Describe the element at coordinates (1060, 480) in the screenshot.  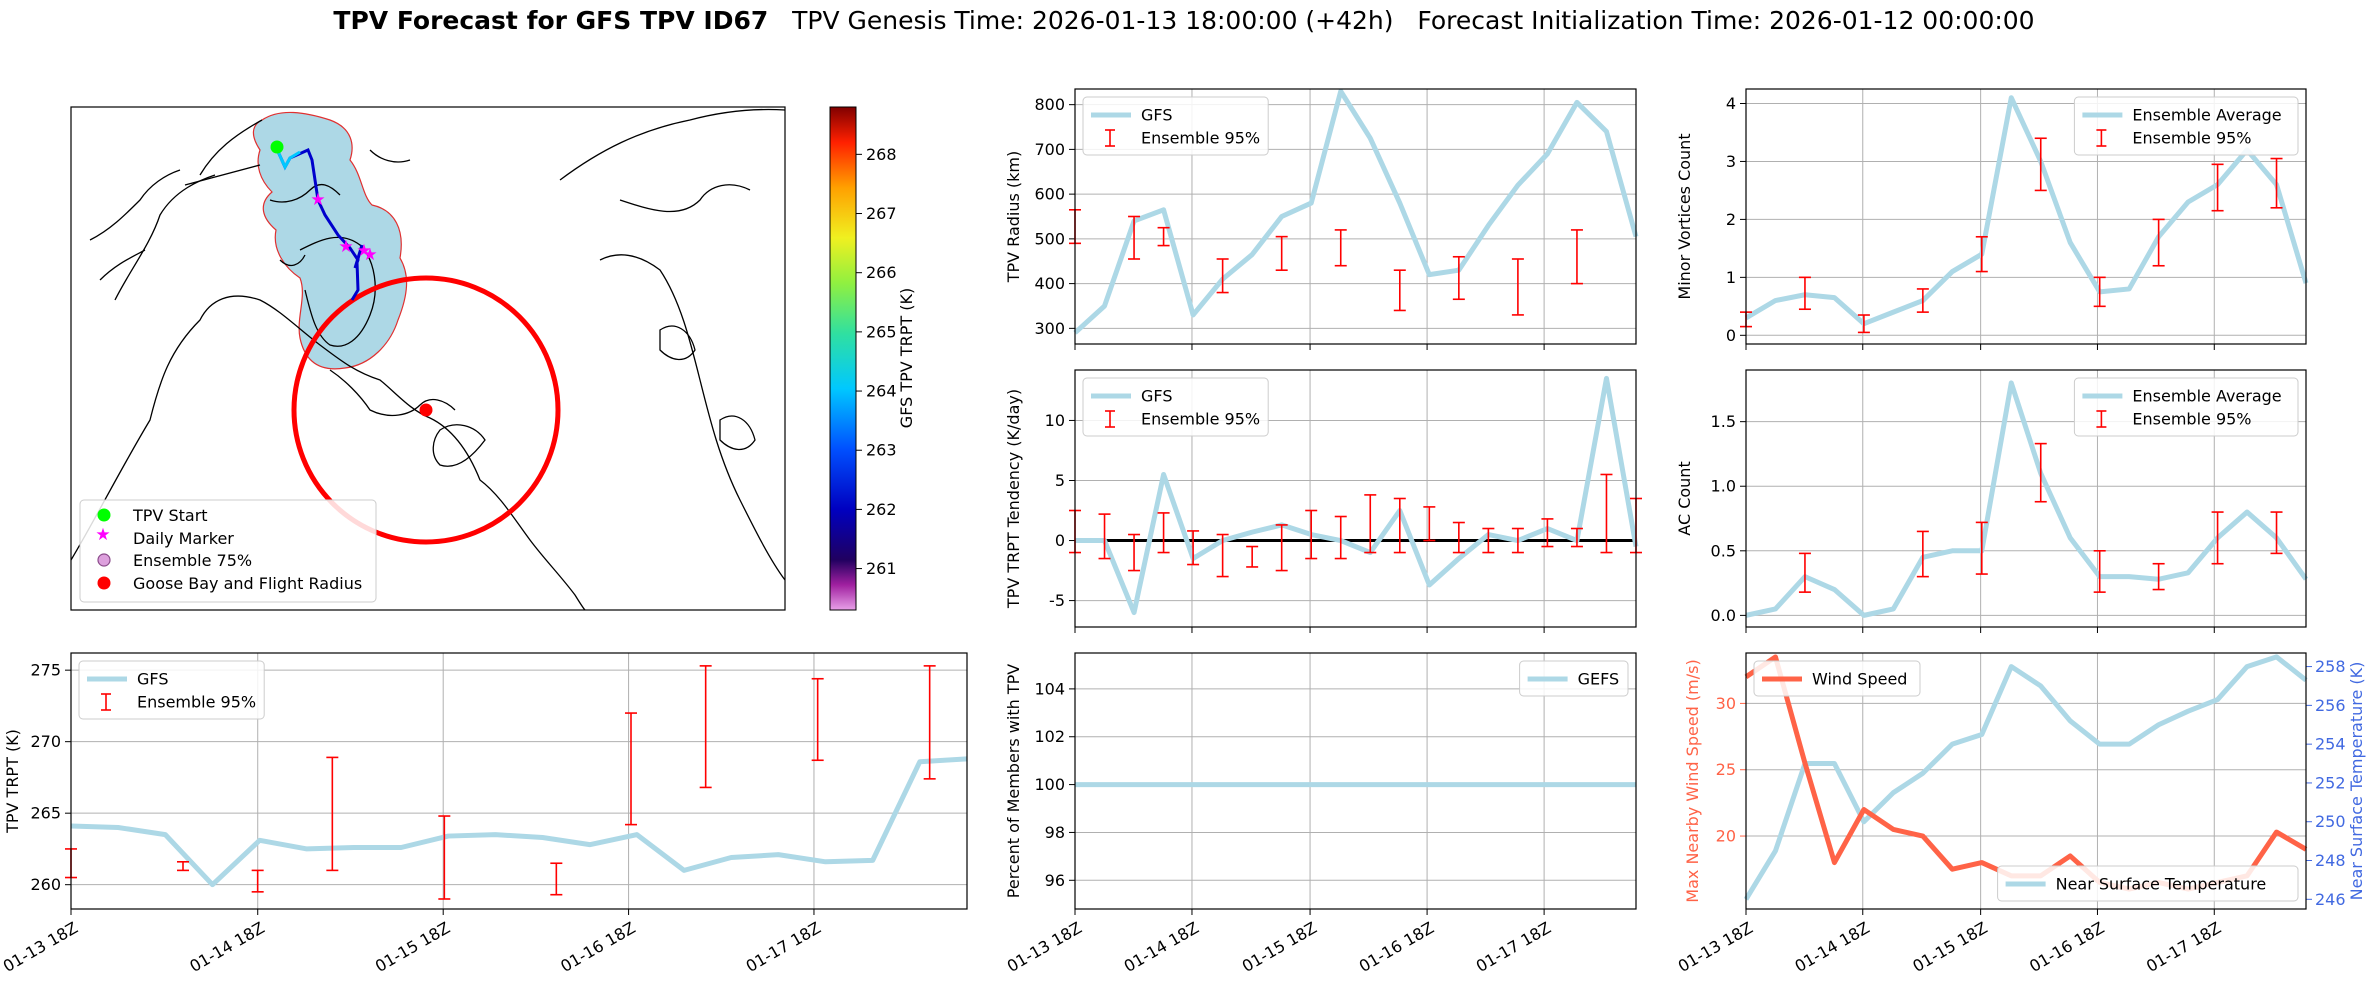
I see `y-tick-label: 5` at that location.